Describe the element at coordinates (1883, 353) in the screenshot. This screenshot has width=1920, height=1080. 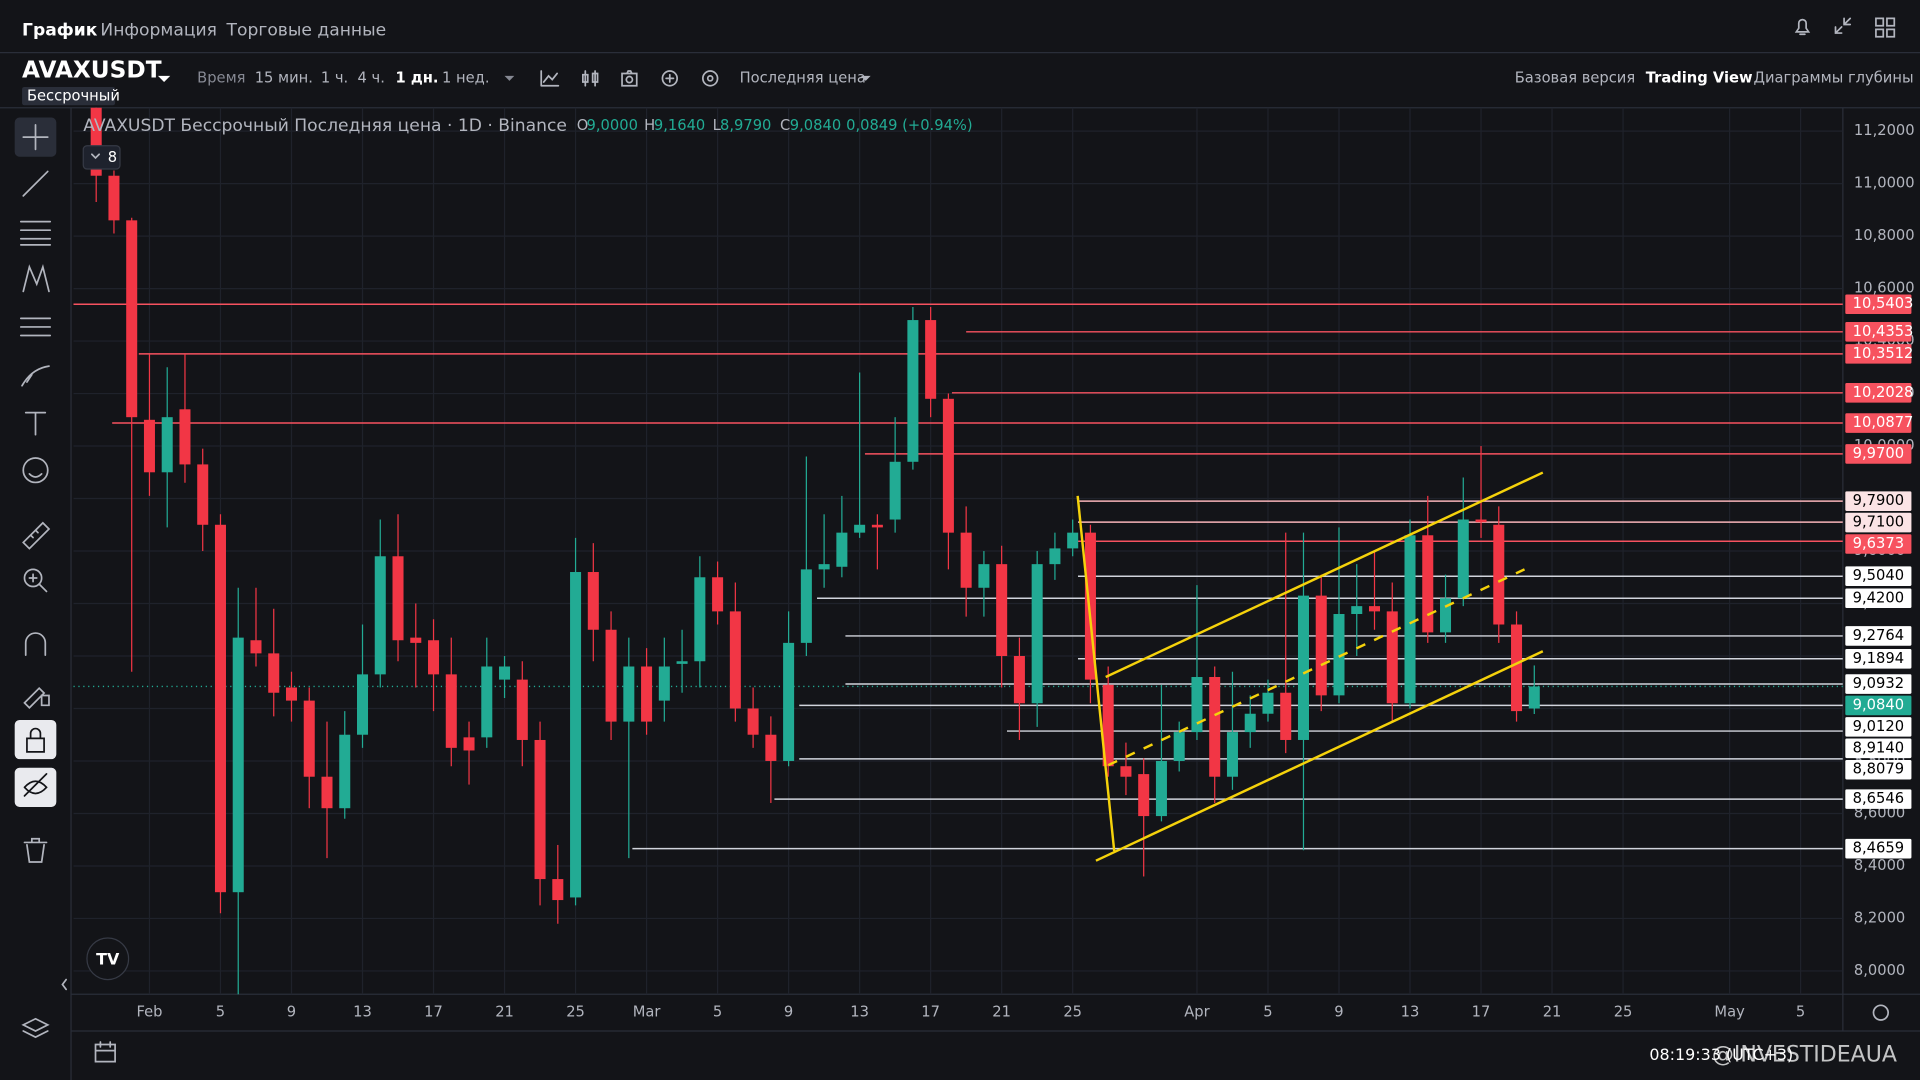
I see `price-tag-label: 10,3512` at that location.